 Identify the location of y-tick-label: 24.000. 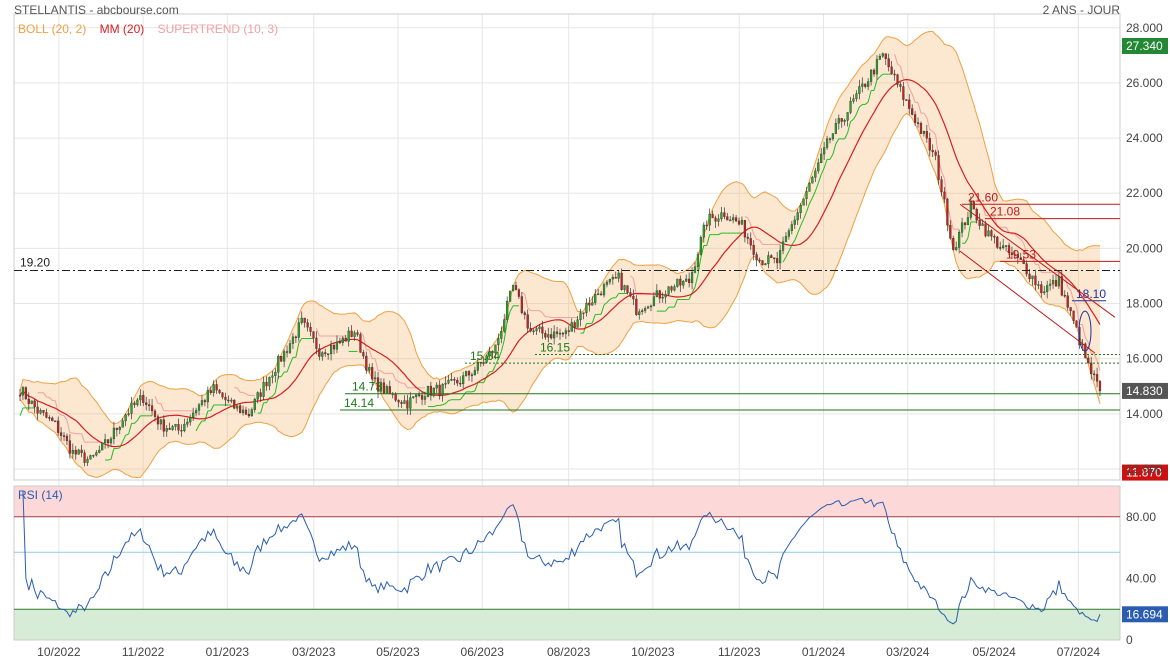
(1144, 138).